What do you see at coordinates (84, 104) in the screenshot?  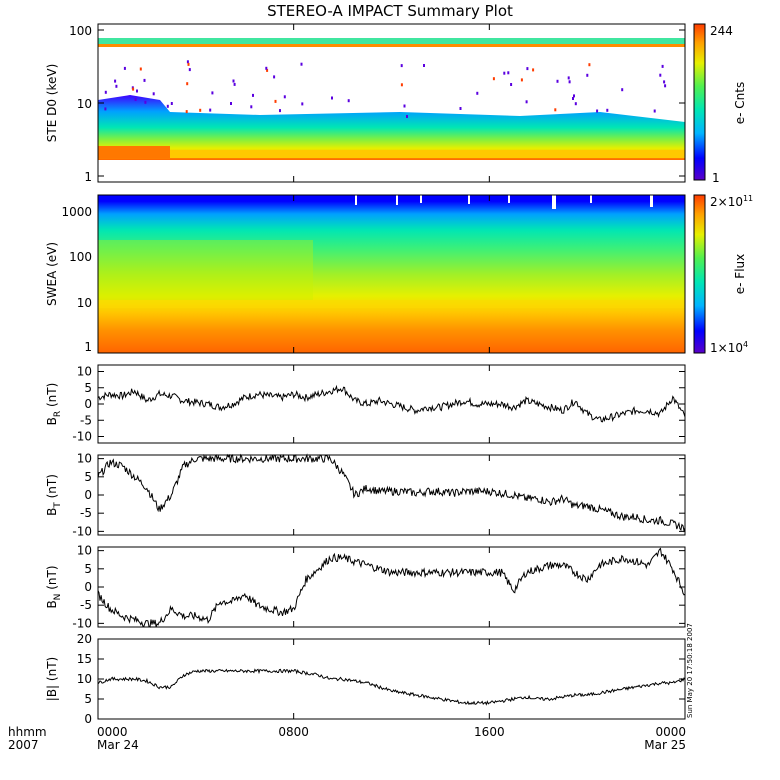 I see `ste-ytick-10: 10` at bounding box center [84, 104].